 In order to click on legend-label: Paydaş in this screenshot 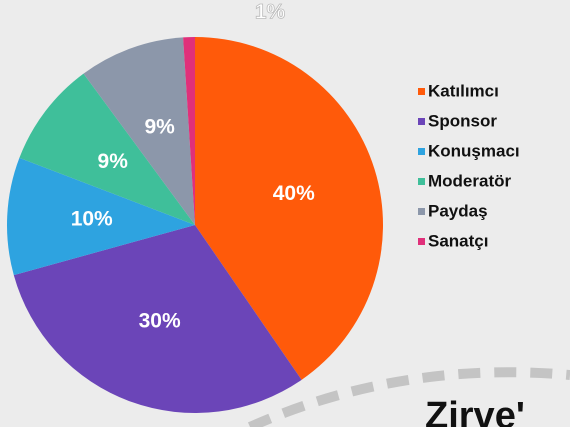, I will do `click(458, 210)`.